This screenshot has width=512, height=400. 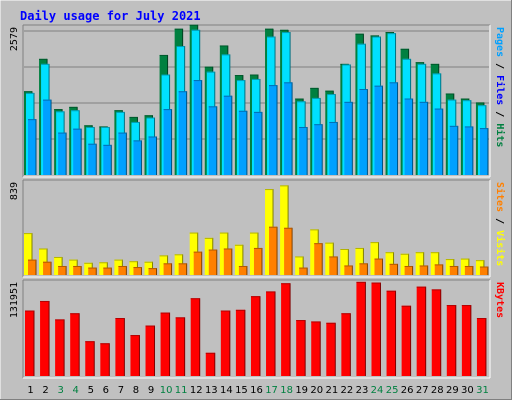 I want to click on x-tick-label: 30, so click(x=467, y=390).